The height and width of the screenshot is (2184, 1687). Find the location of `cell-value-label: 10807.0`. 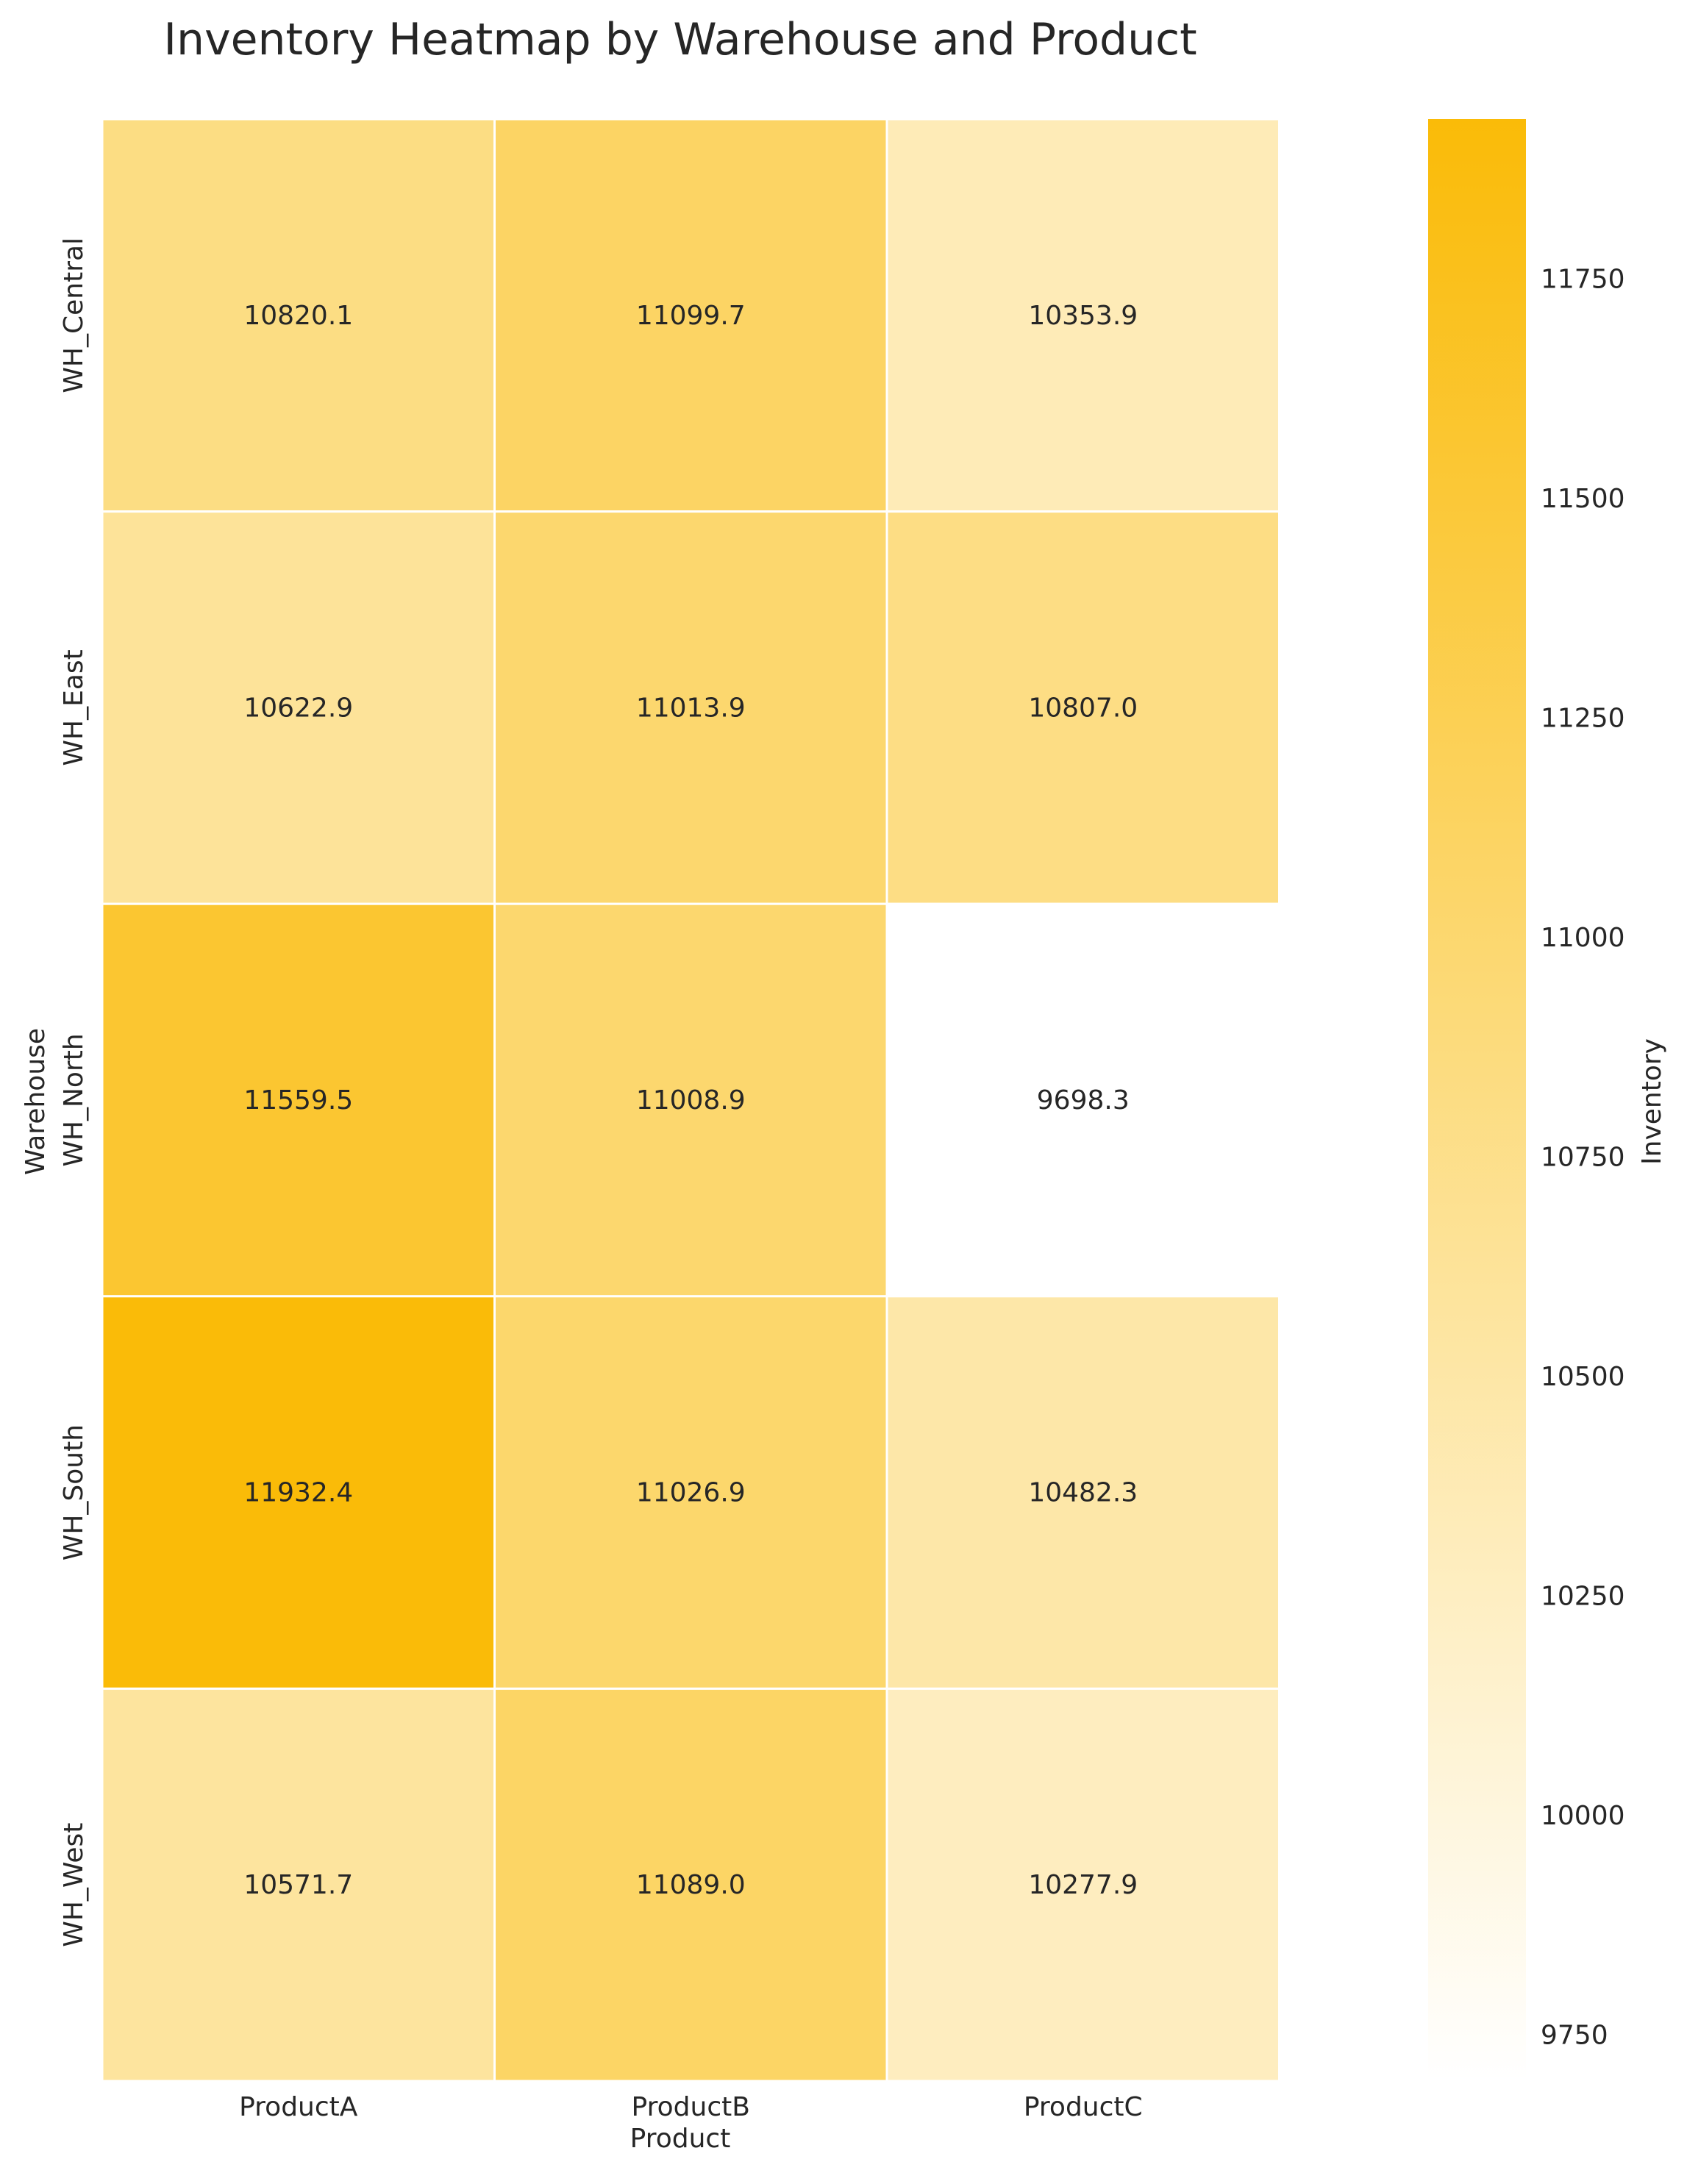

cell-value-label: 10807.0 is located at coordinates (1083, 708).